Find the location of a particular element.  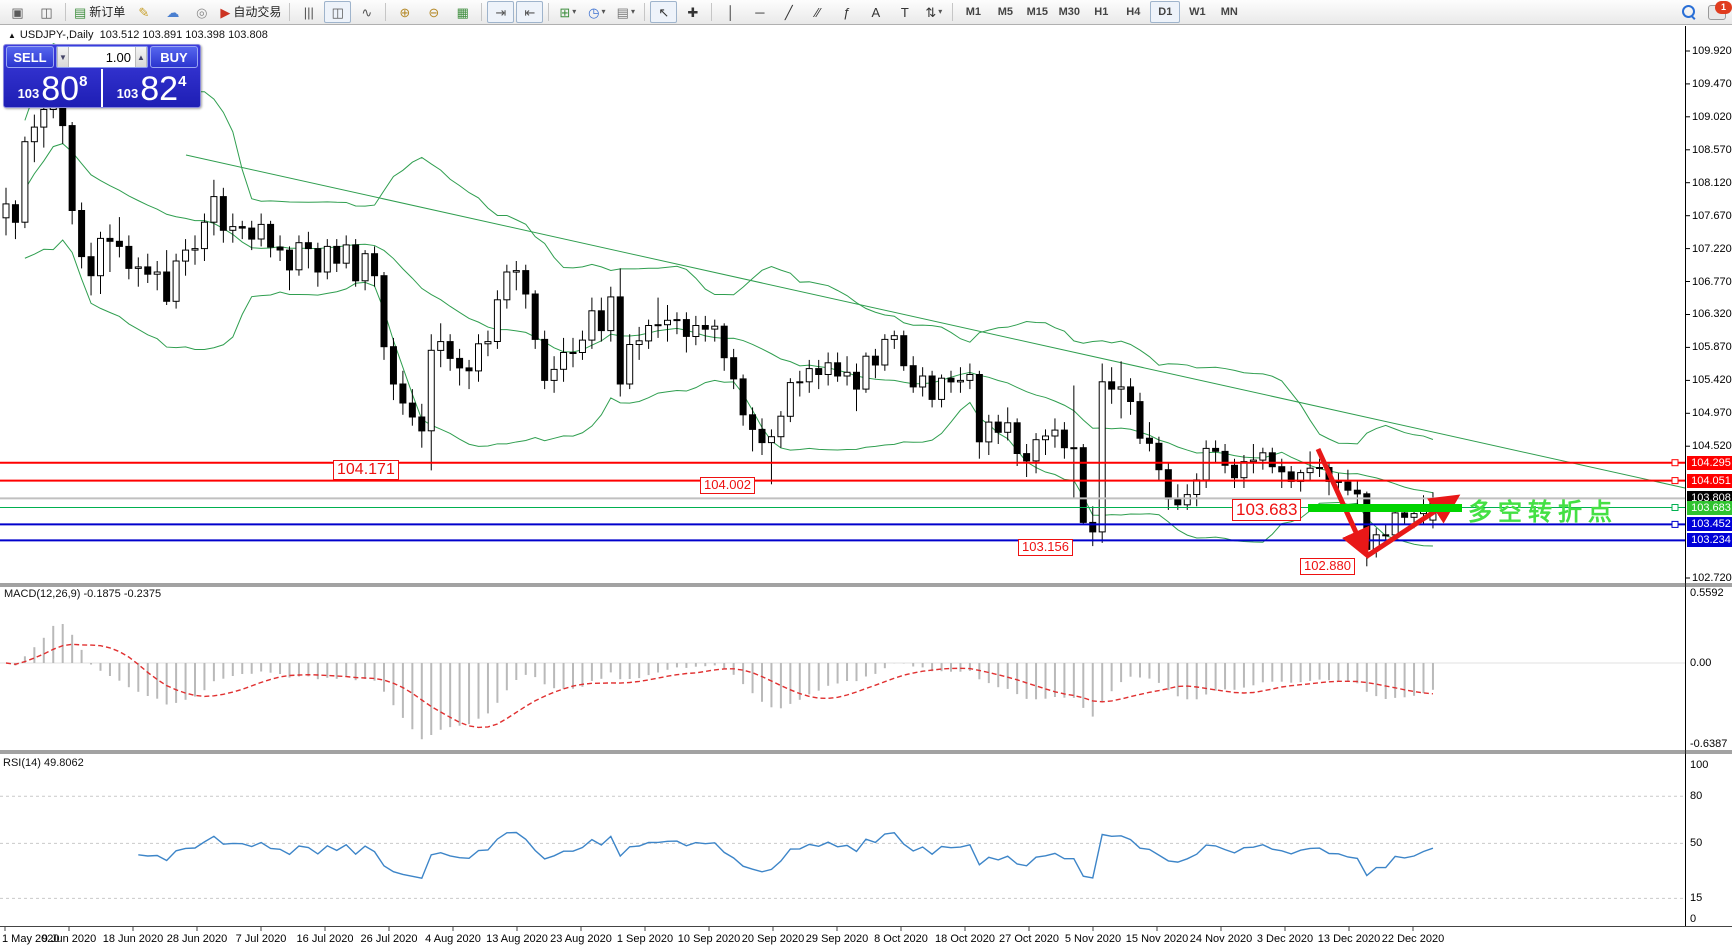

templates-button: ▤ ▾ is located at coordinates (625, 12).